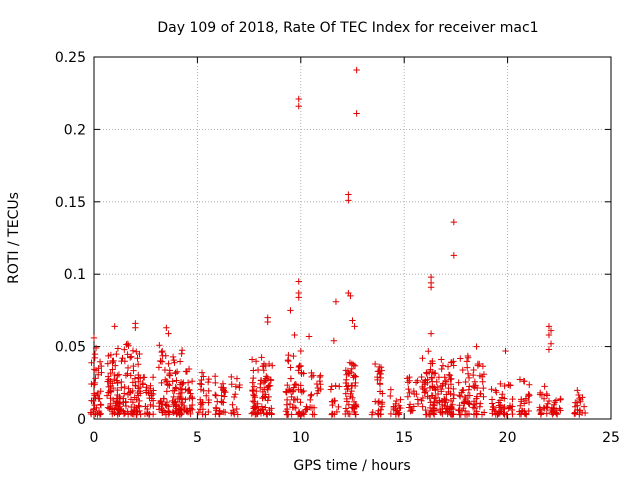 This screenshot has width=640, height=480. I want to click on y-tick-label: 0.15, so click(70, 203).